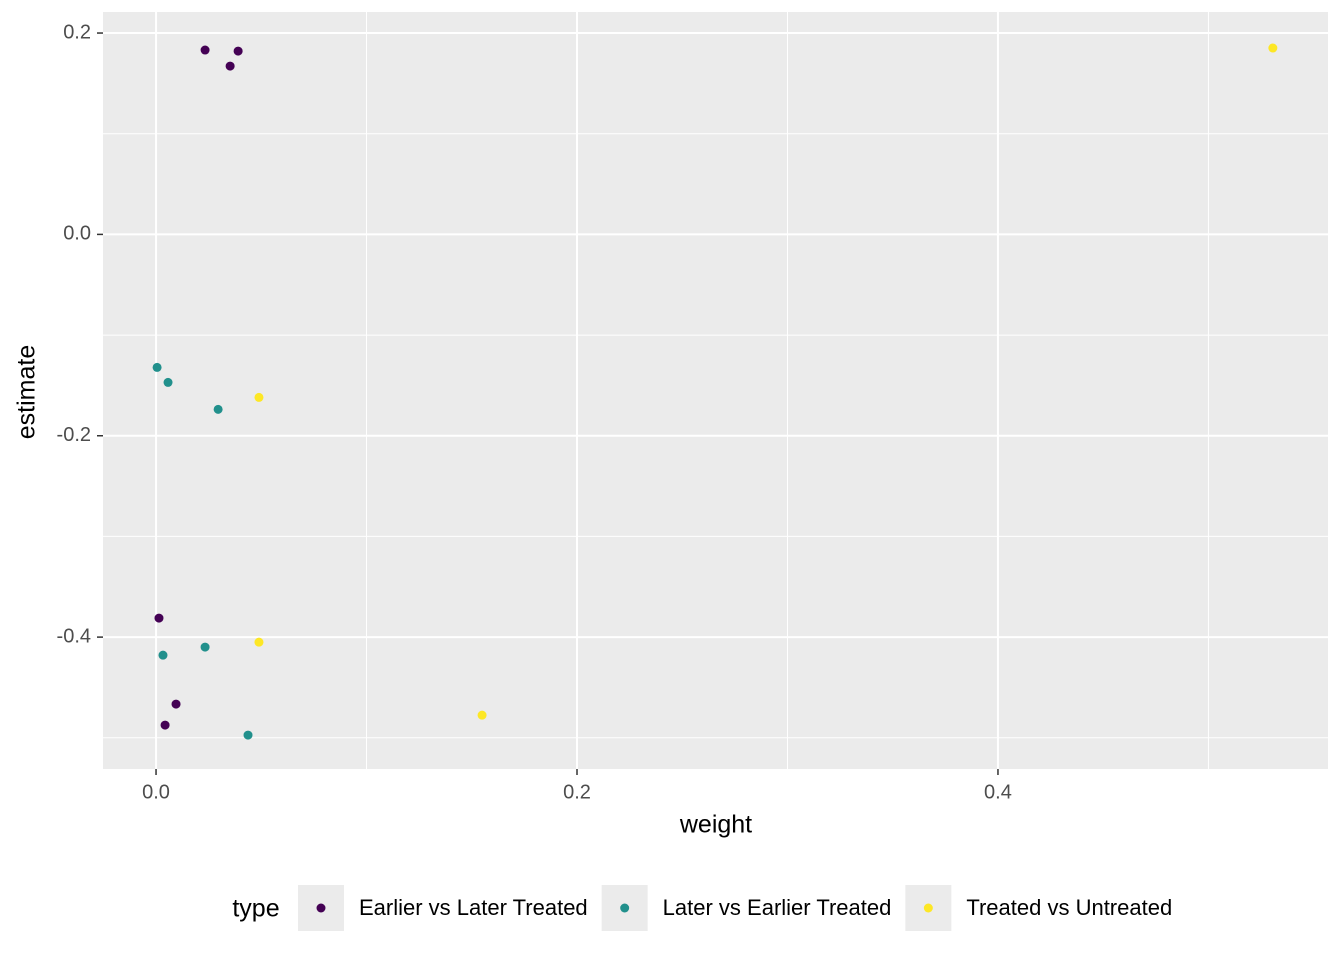 This screenshot has height=960, width=1344. I want to click on y-tick-label: 0.0, so click(77, 234).